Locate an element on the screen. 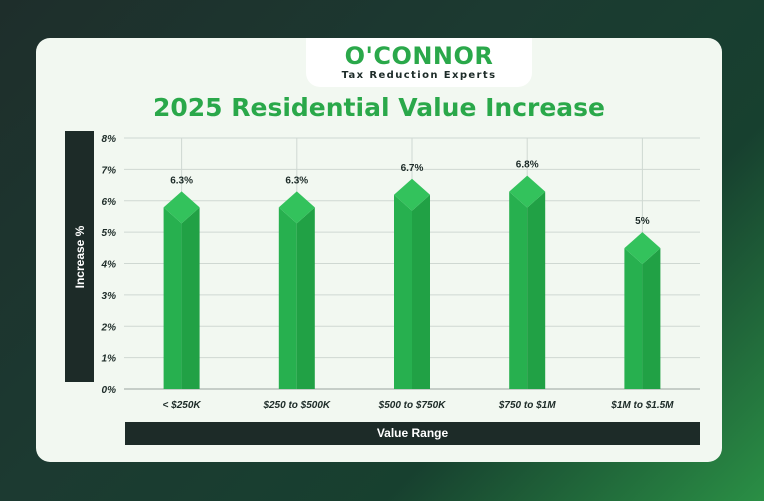 The width and height of the screenshot is (764, 501). y-axis-label-box: Increase % is located at coordinates (79, 256).